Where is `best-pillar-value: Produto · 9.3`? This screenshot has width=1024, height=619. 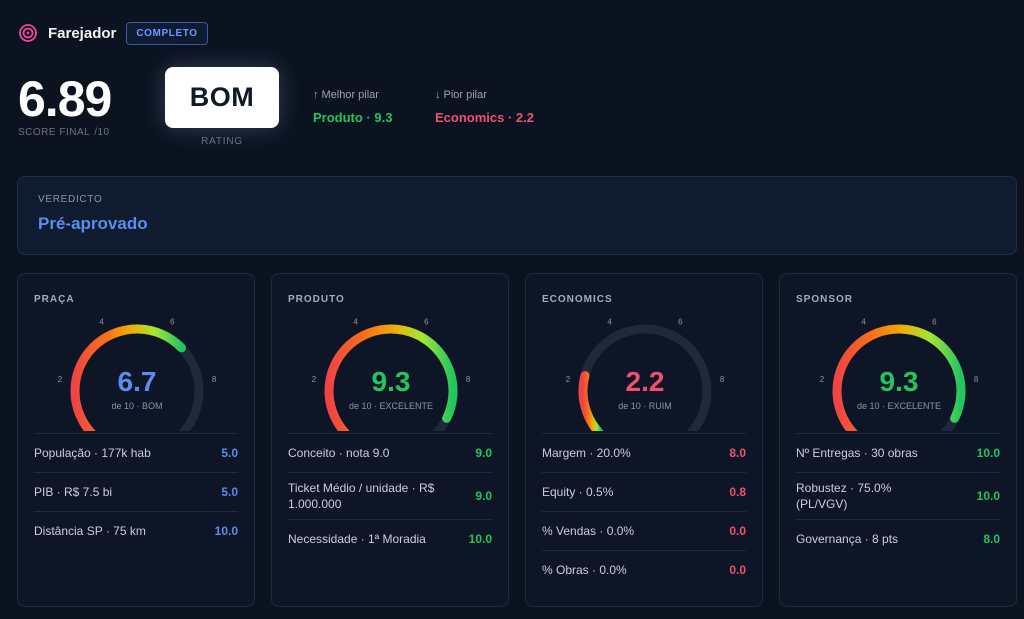 best-pillar-value: Produto · 9.3 is located at coordinates (353, 117).